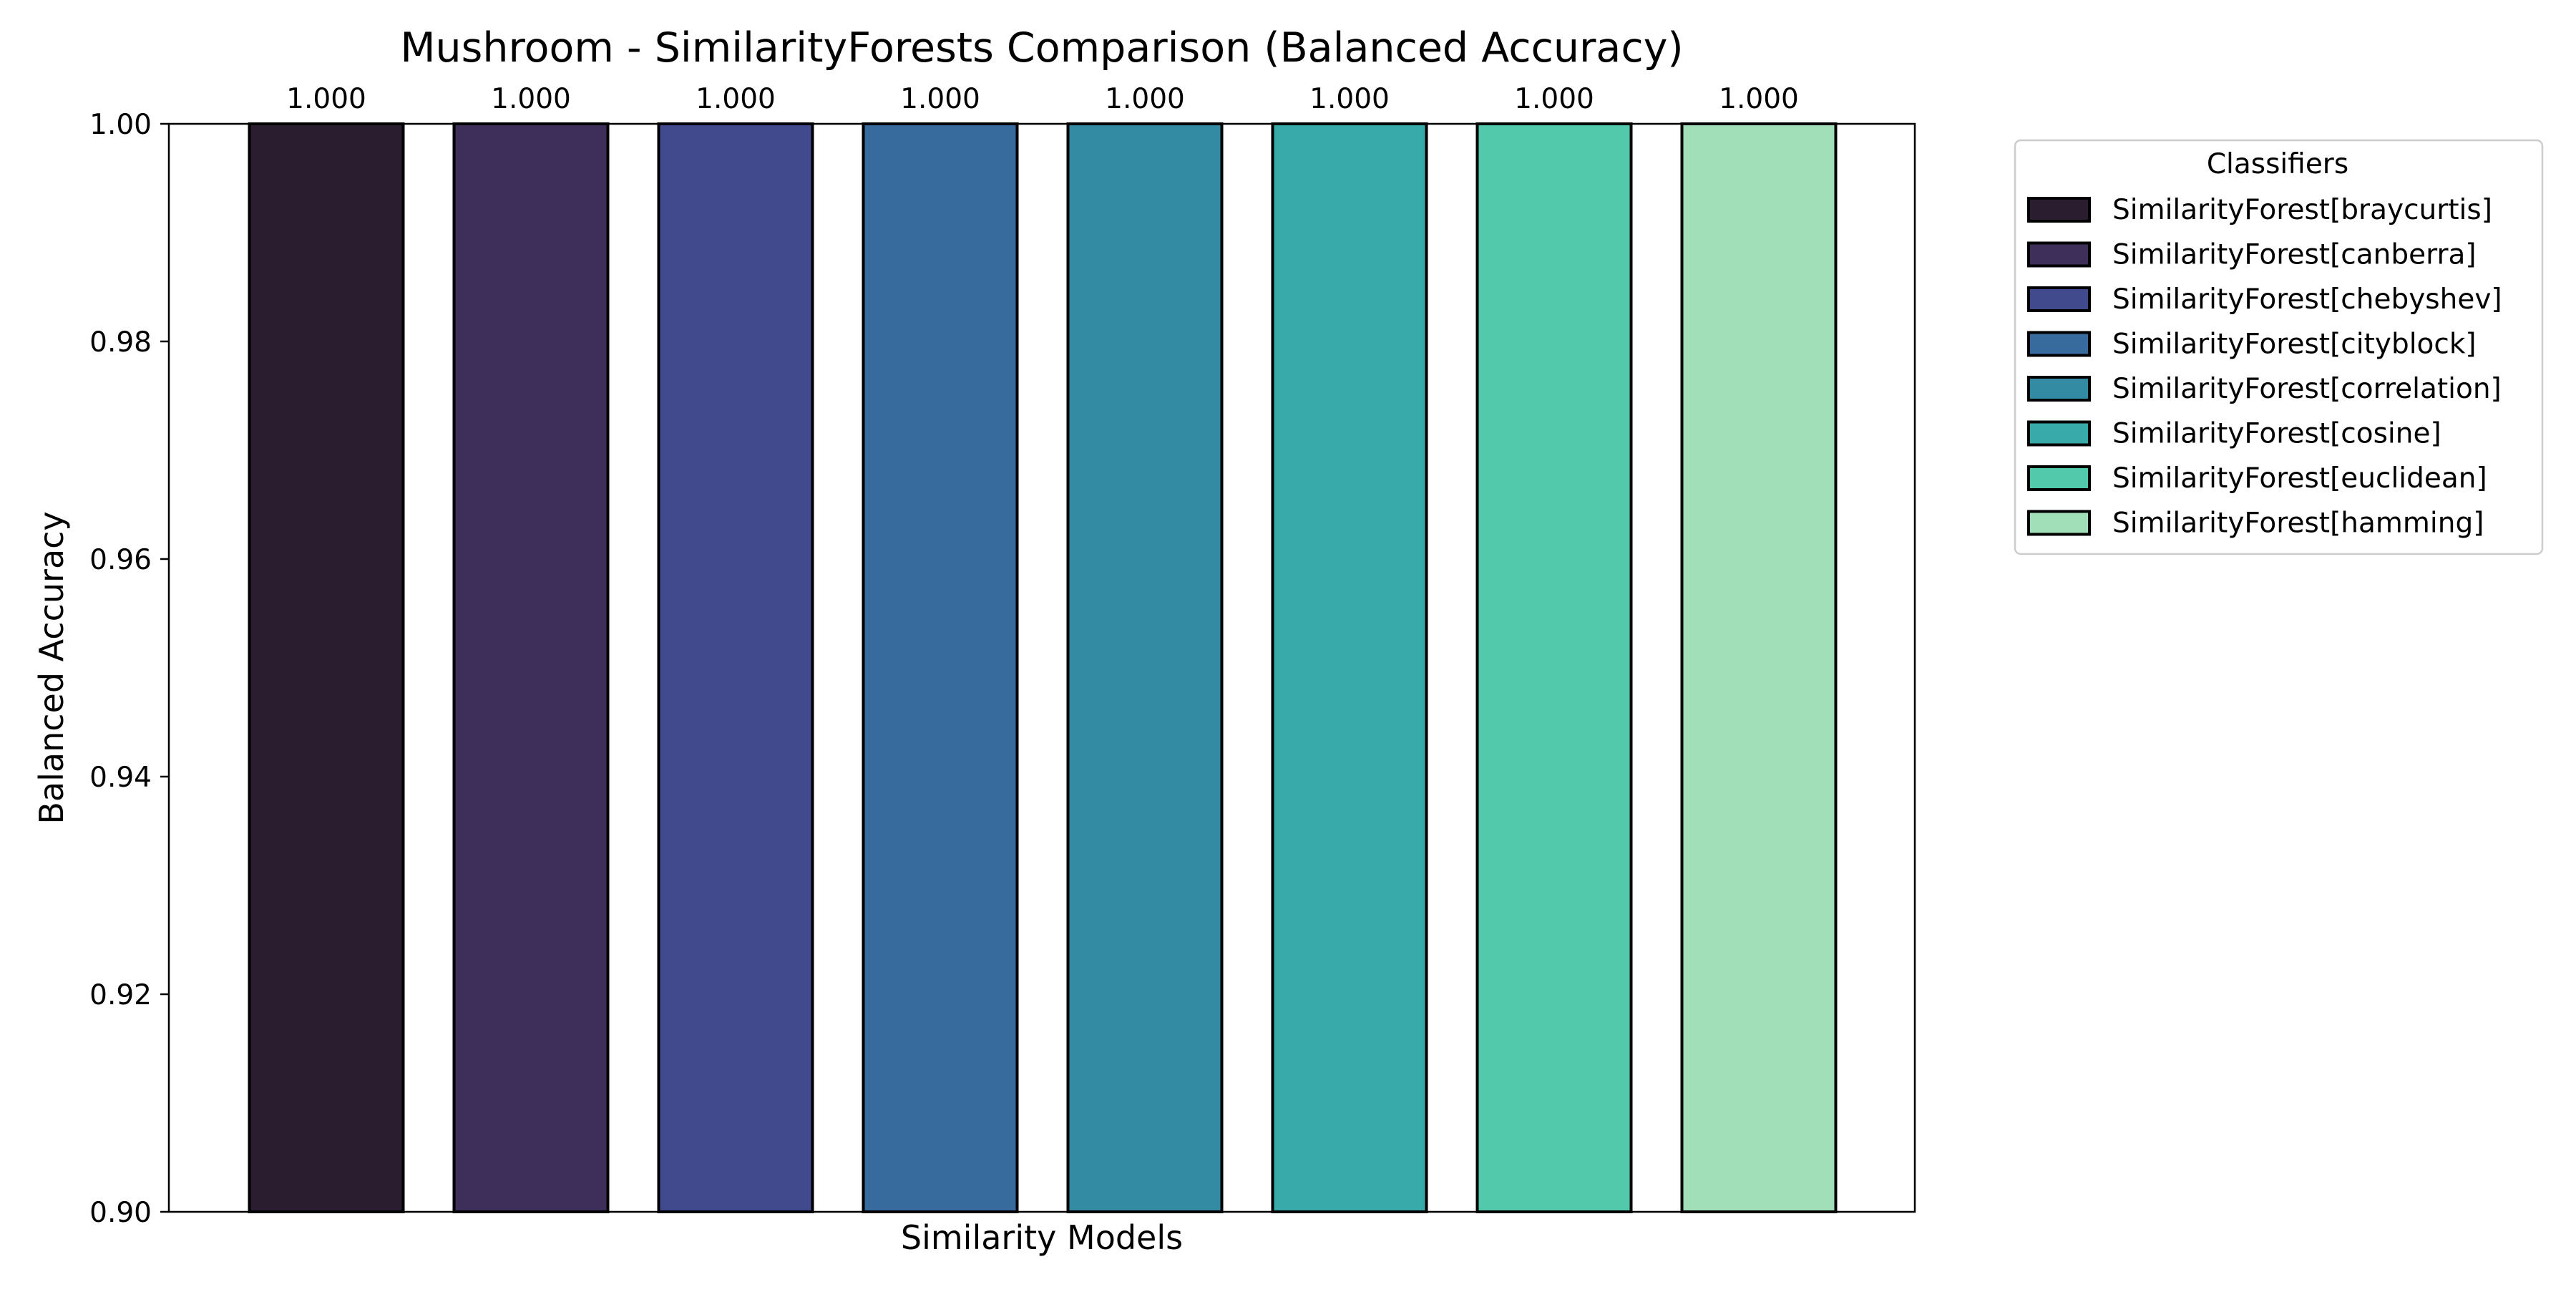 Image resolution: width=2576 pixels, height=1292 pixels. What do you see at coordinates (2302, 210) in the screenshot?
I see `legend-entry-label: SimilarityForest[braycurtis]` at bounding box center [2302, 210].